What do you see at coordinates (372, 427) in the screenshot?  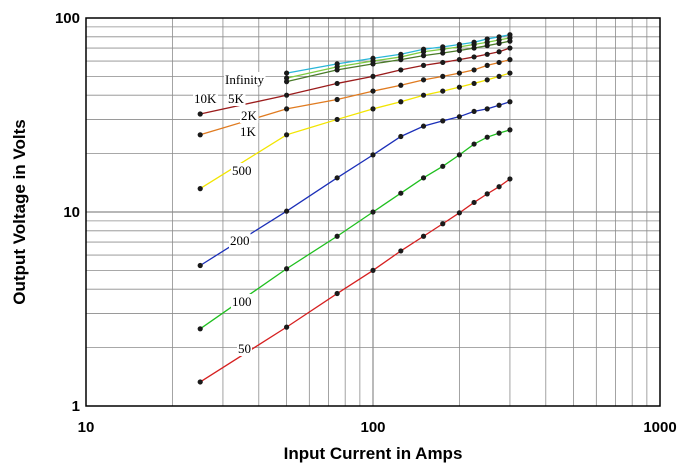 I see `x-tick-label: 100` at bounding box center [372, 427].